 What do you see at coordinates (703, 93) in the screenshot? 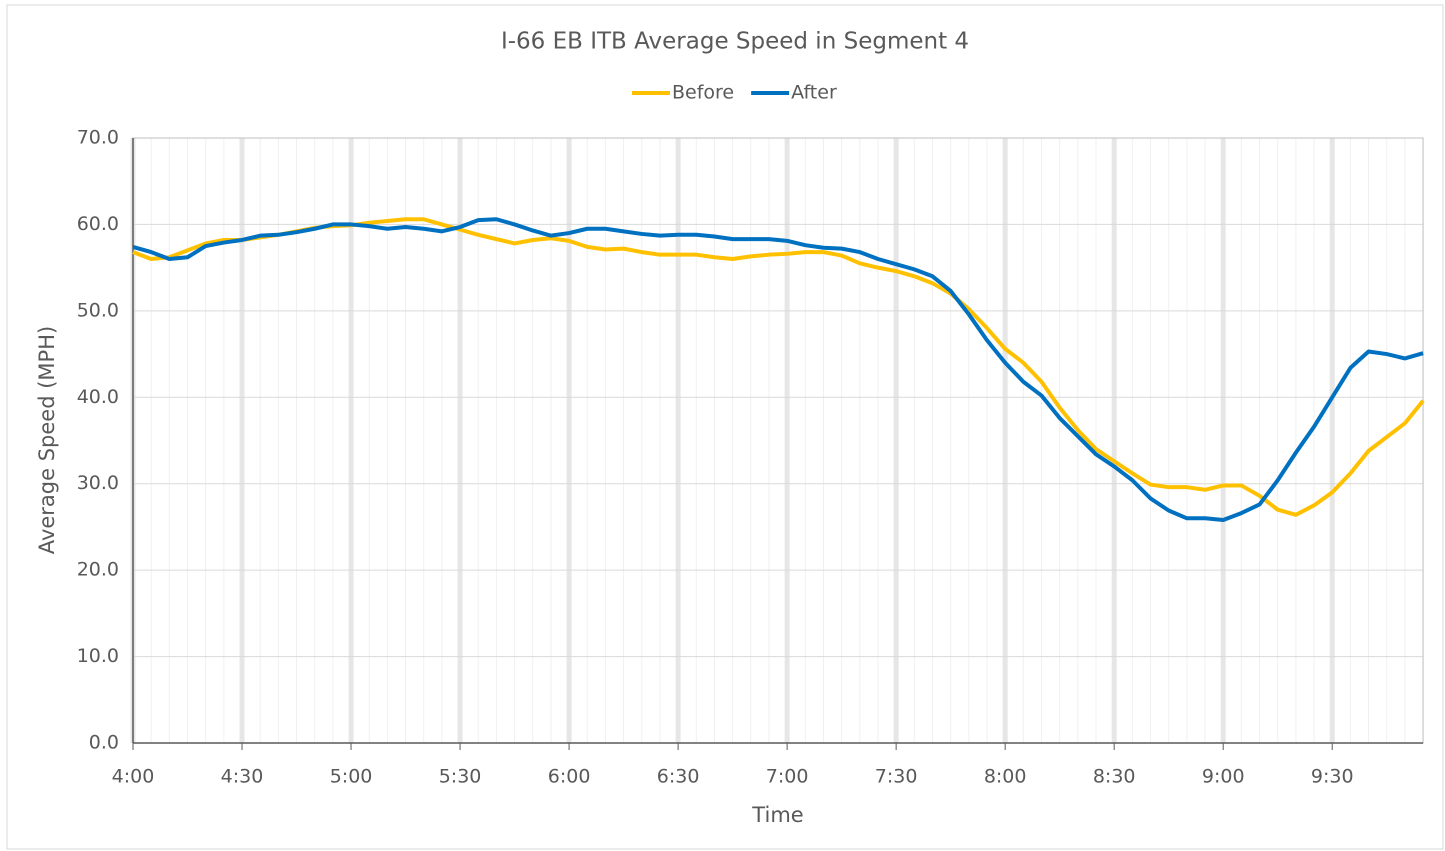
I see `legend-label: Before` at bounding box center [703, 93].